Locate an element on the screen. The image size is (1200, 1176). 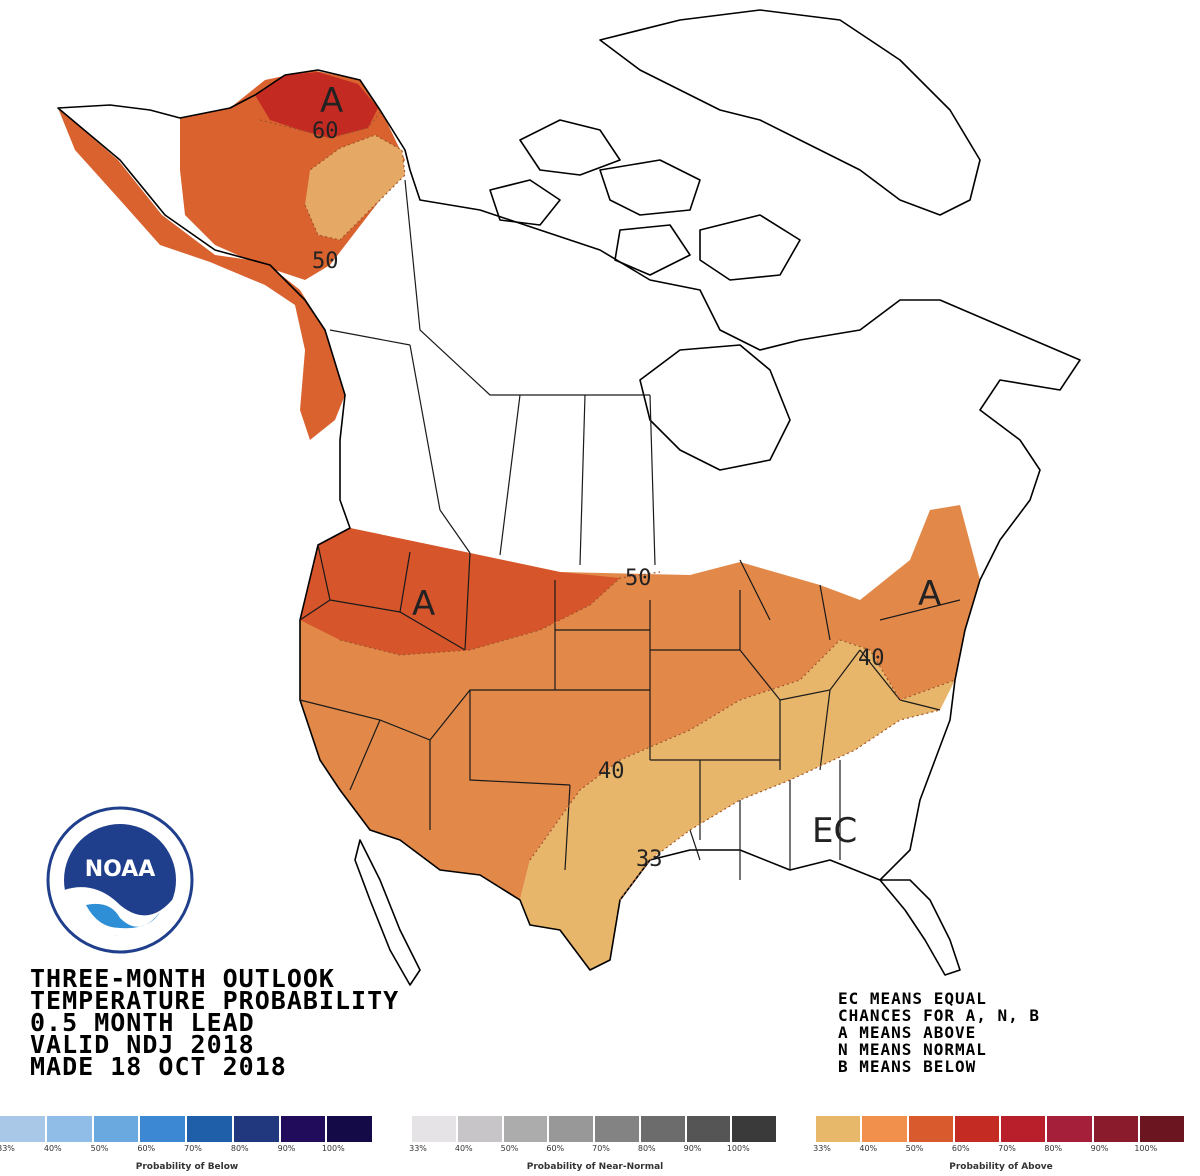
bar-caption-below: Probability of Below is located at coordinates (187, 1167).